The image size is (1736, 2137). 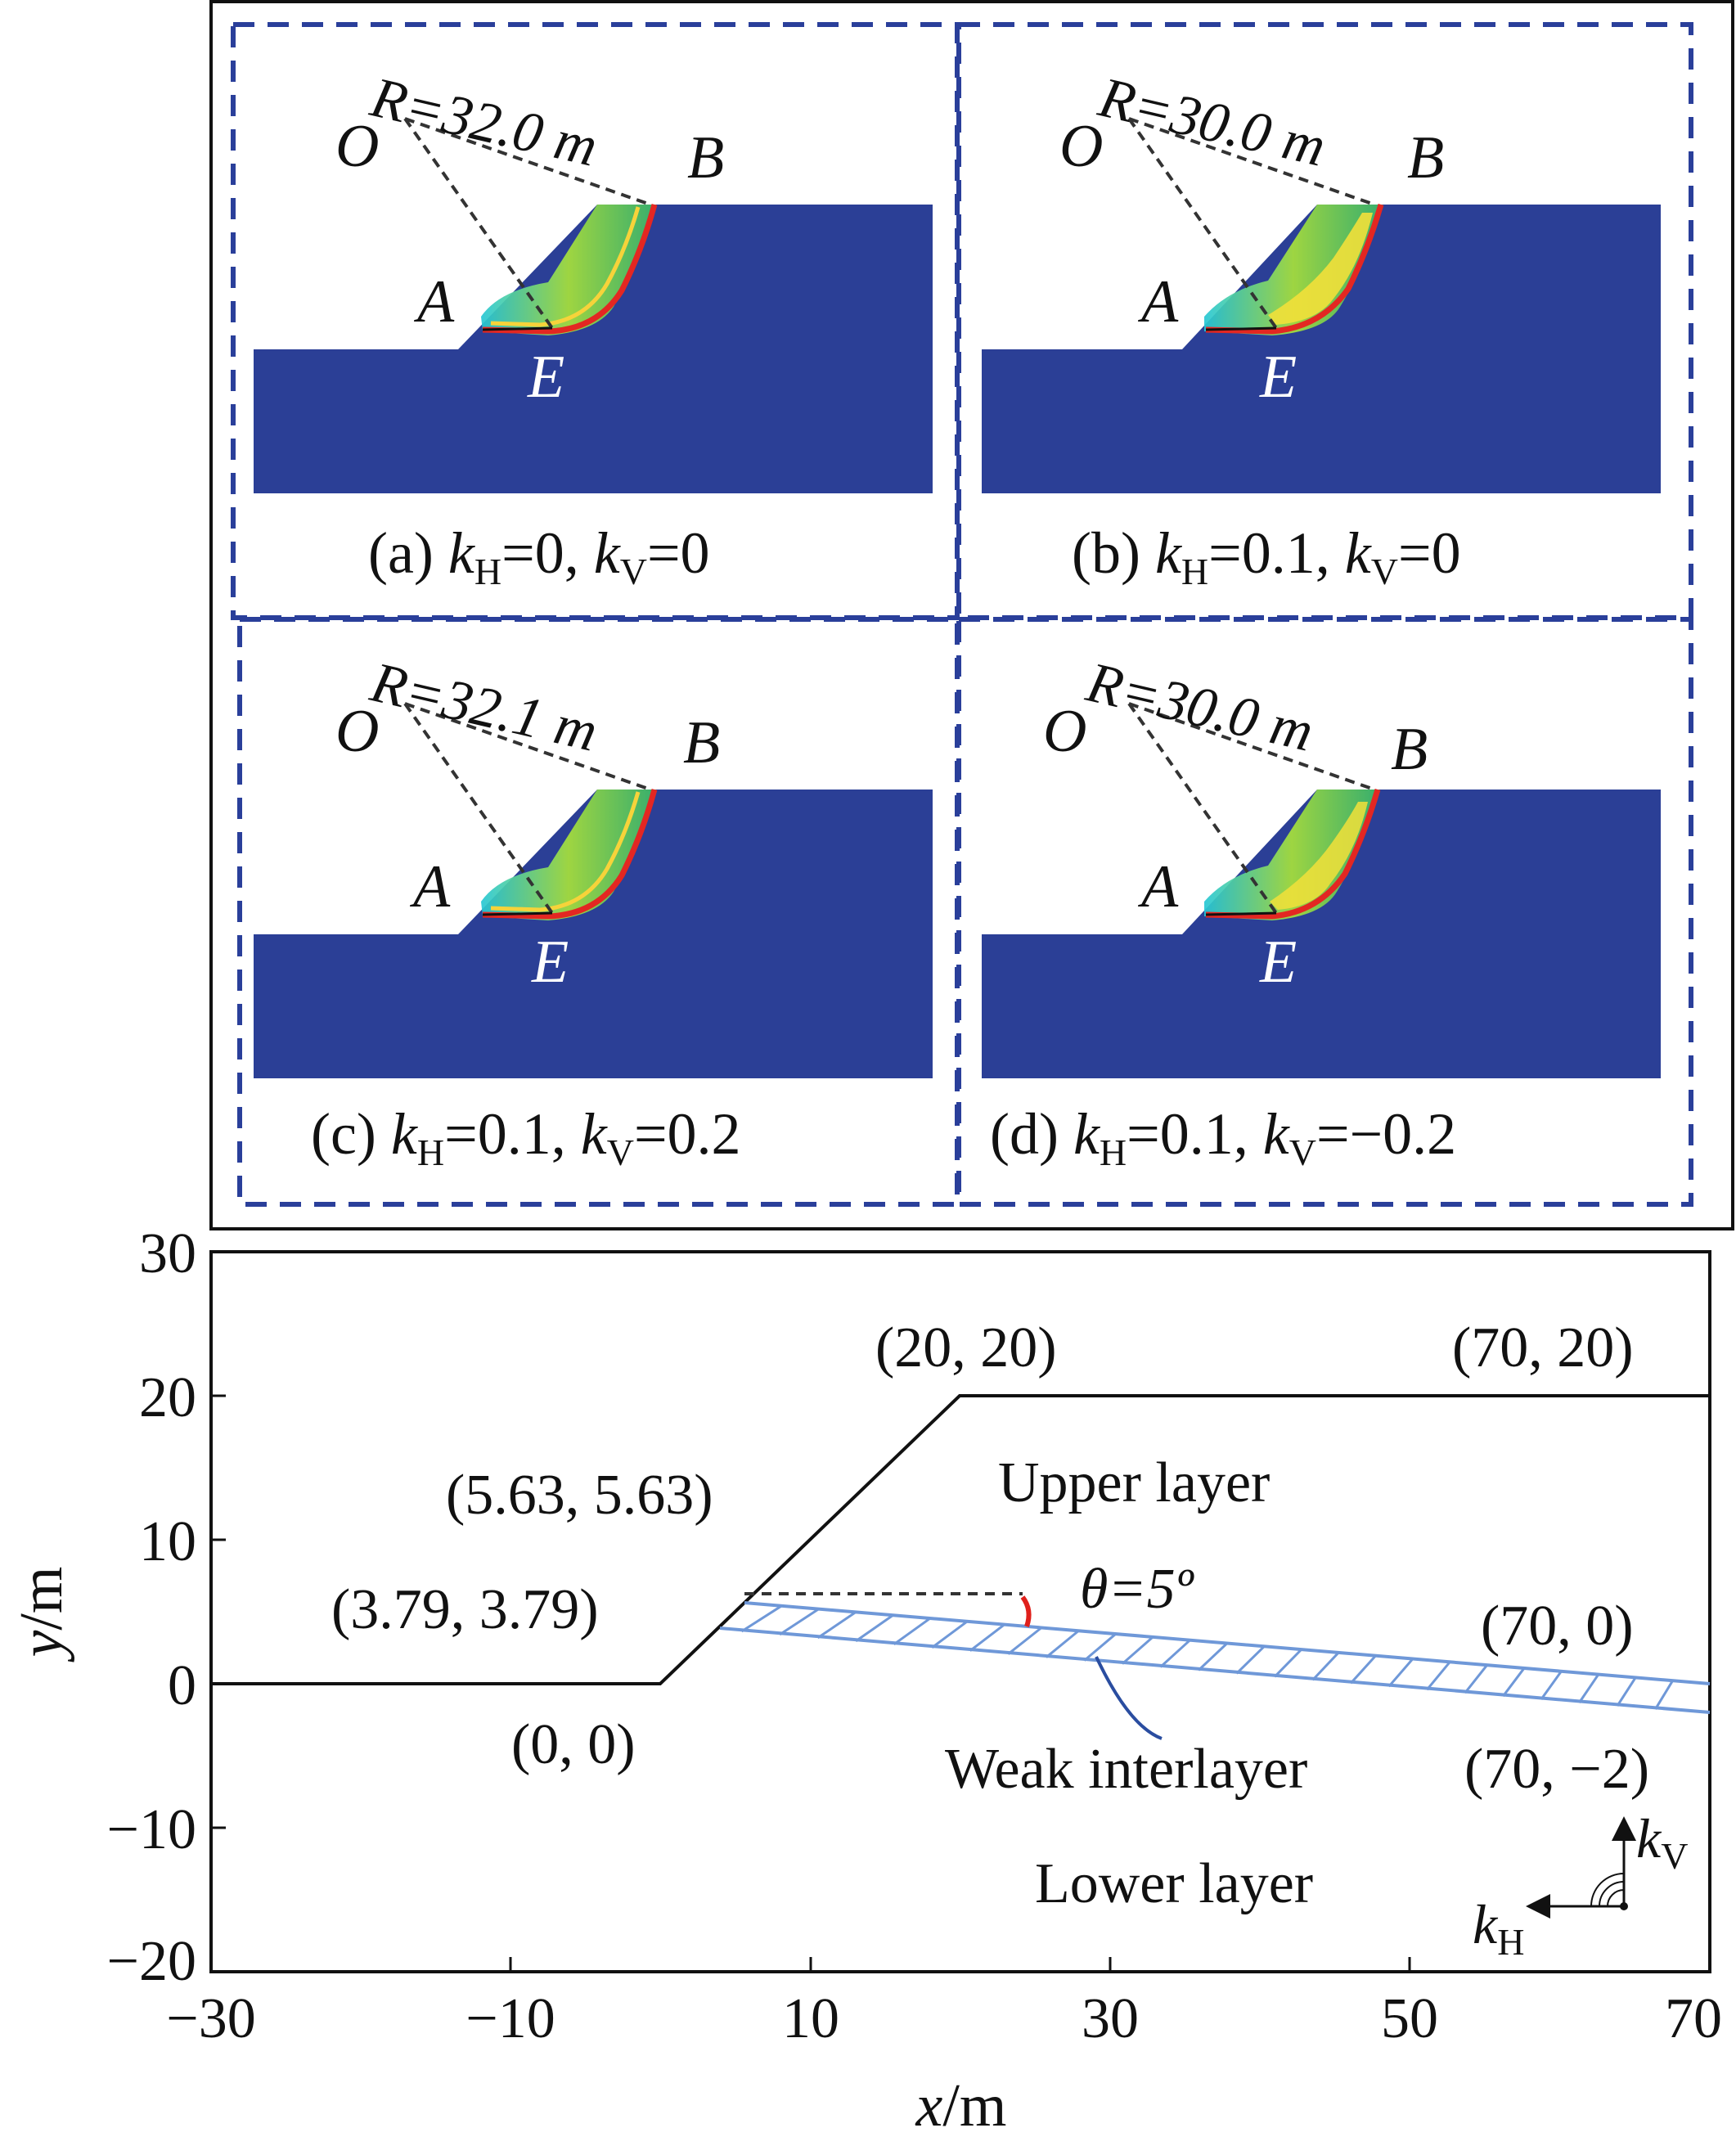 I want to click on angle-symbol, so click(x=1607, y=1890).